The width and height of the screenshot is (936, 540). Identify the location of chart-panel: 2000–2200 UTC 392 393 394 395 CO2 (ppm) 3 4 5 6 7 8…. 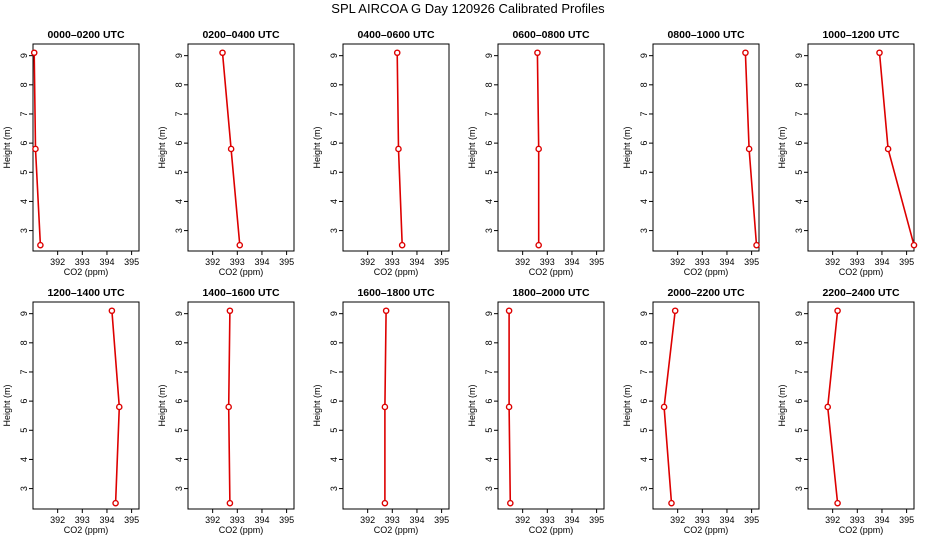
(691, 411).